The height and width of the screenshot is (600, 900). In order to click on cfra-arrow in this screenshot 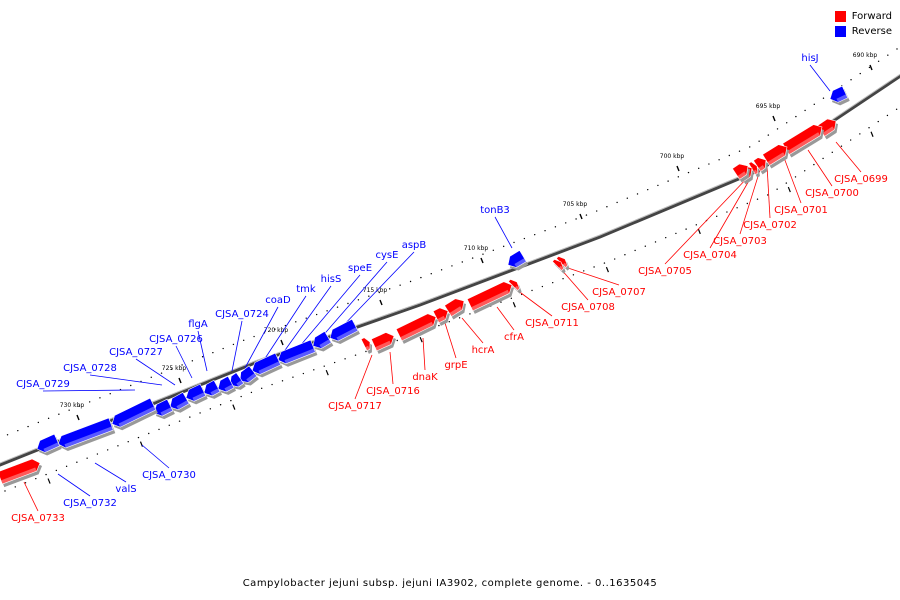, I will do `click(490, 297)`.